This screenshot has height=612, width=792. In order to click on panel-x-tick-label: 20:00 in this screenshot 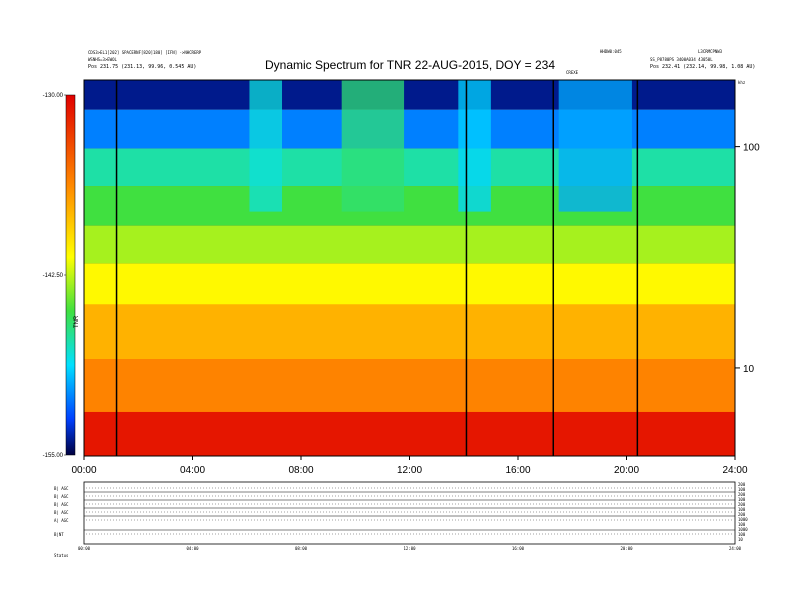, I will do `click(626, 548)`.